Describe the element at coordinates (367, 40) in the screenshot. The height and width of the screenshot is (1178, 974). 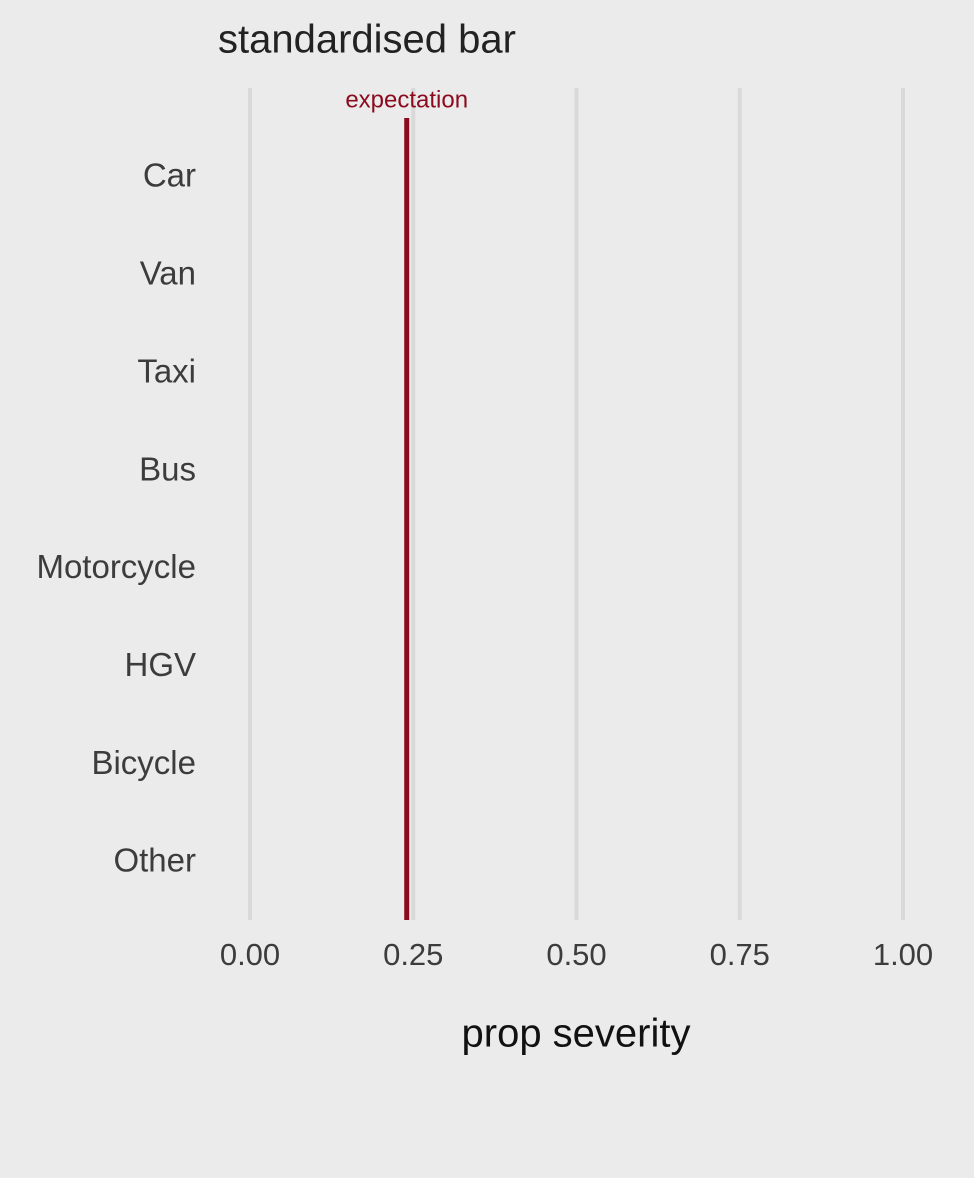
I see `chart-title: standardised bar` at that location.